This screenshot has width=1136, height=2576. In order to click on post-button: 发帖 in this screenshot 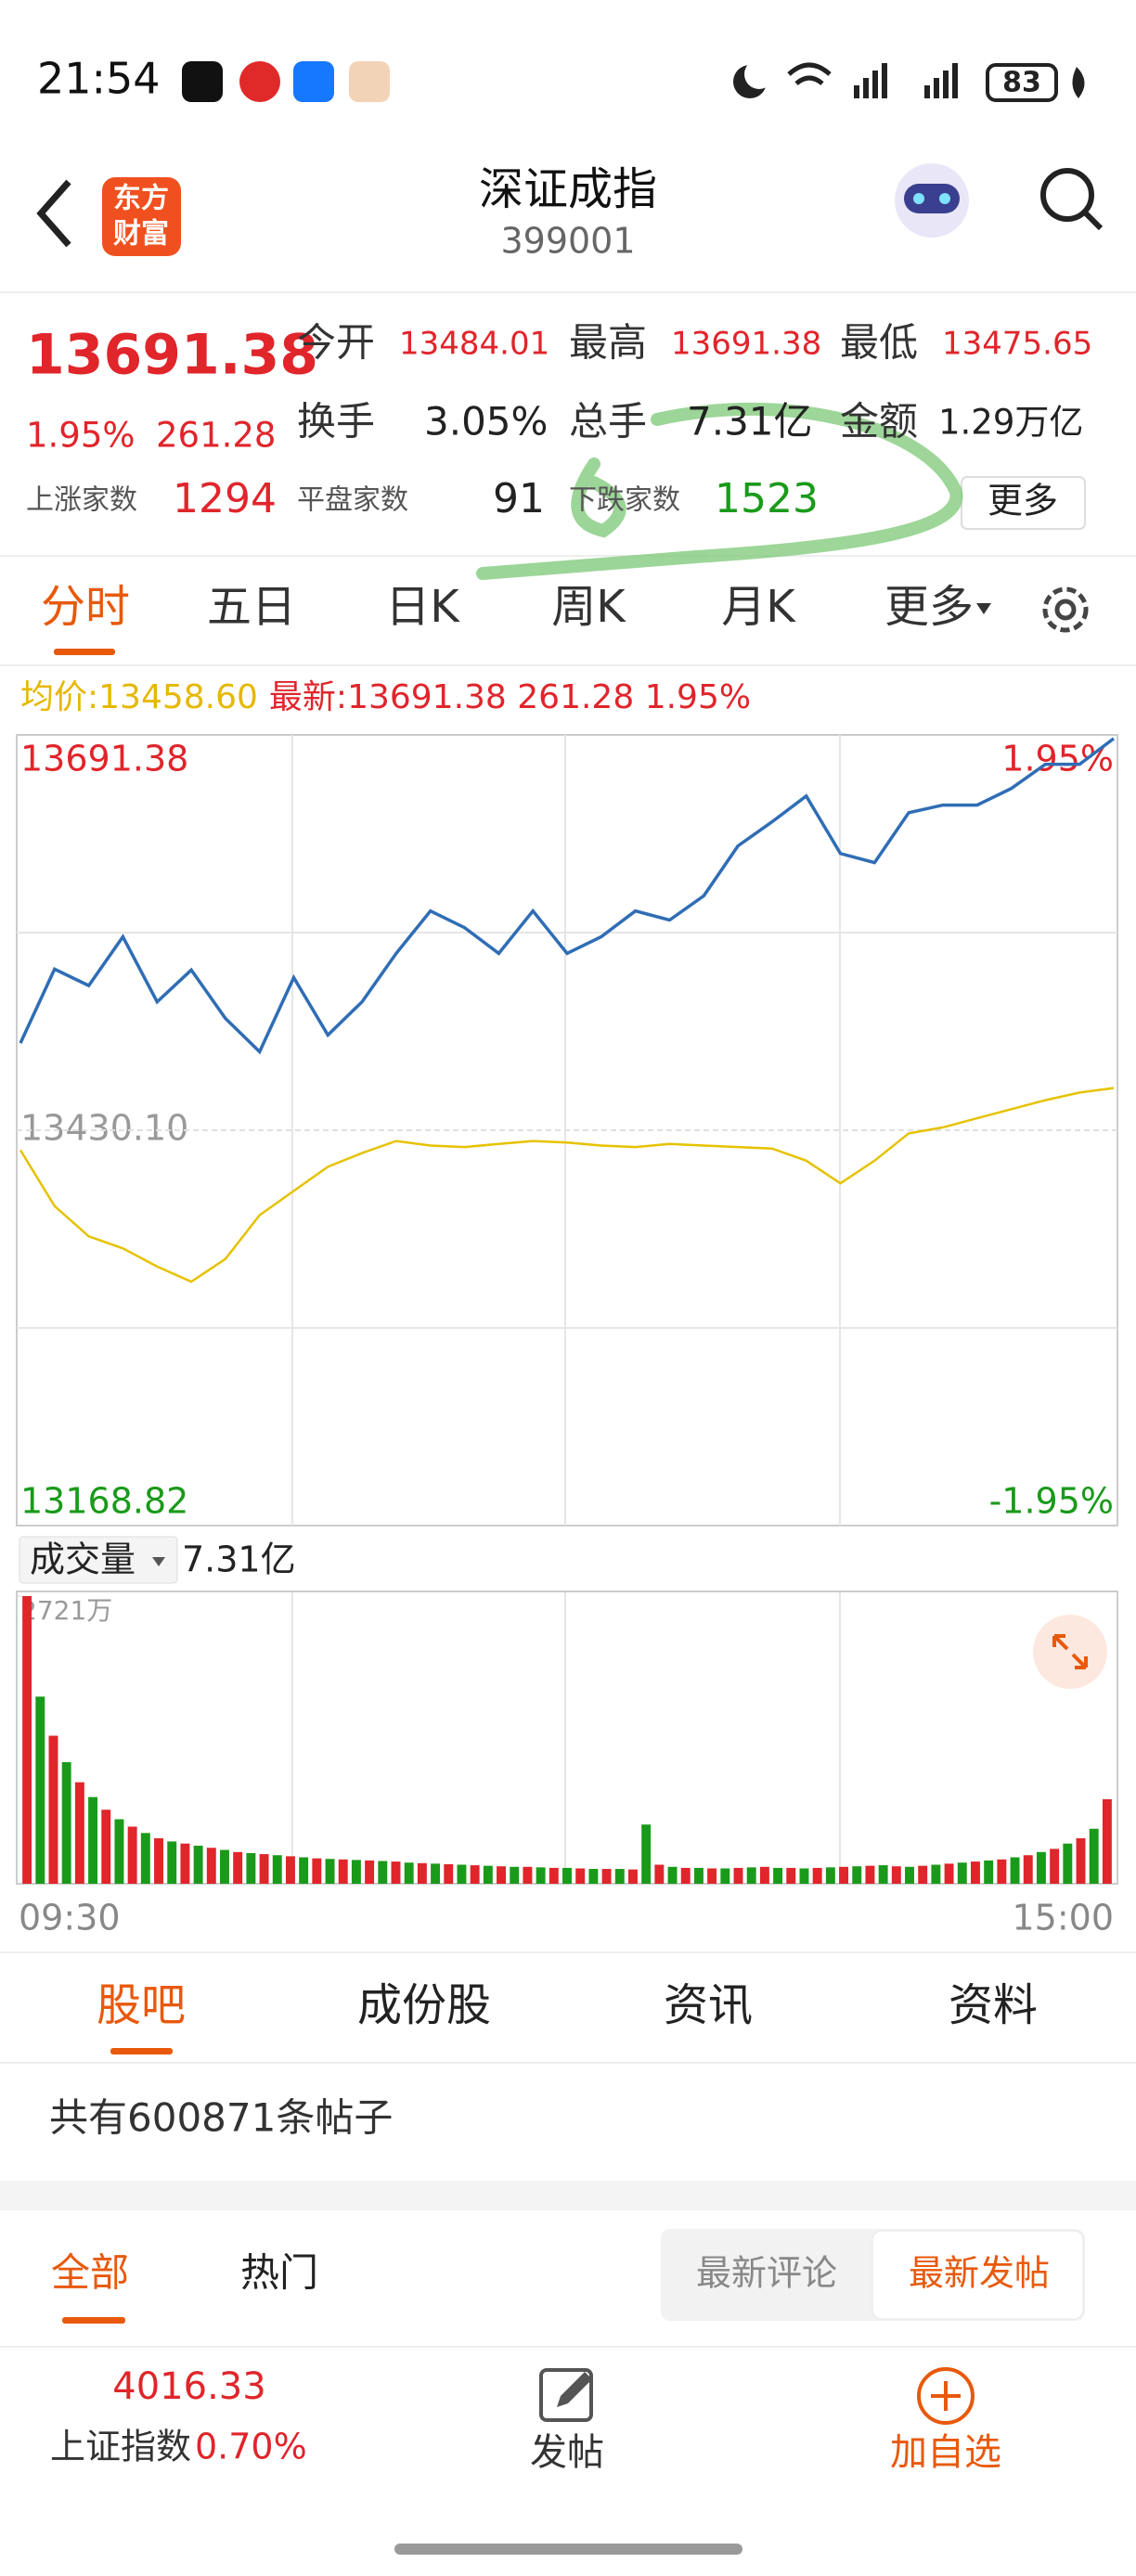, I will do `click(567, 2452)`.